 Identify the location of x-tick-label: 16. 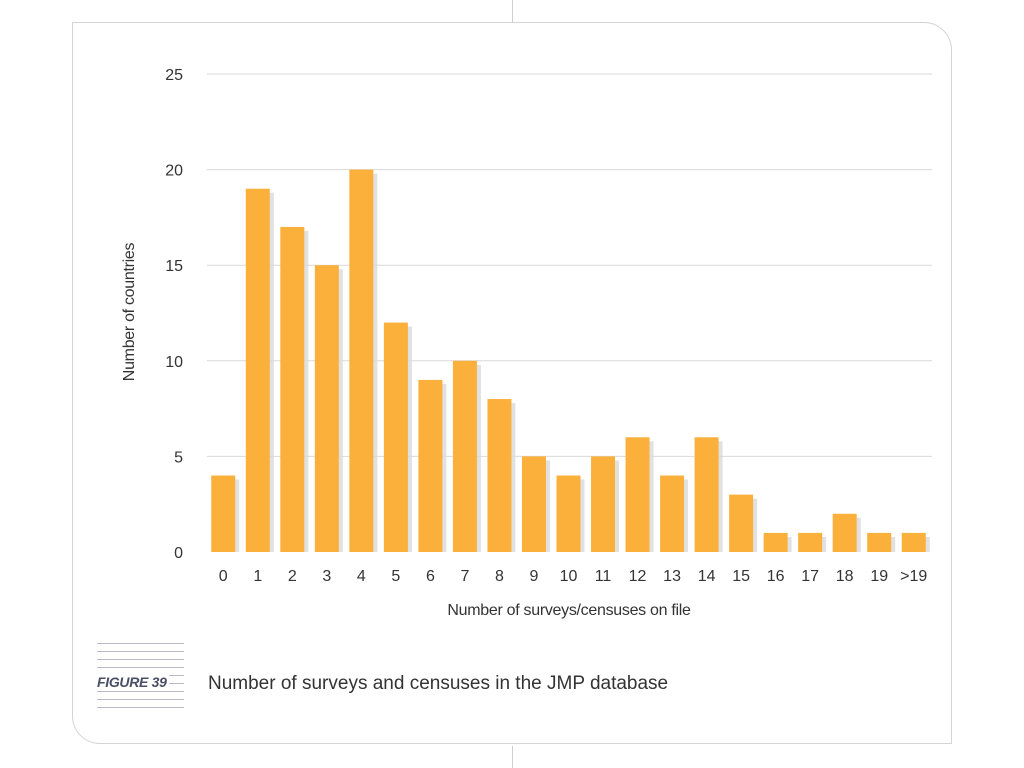
(776, 576).